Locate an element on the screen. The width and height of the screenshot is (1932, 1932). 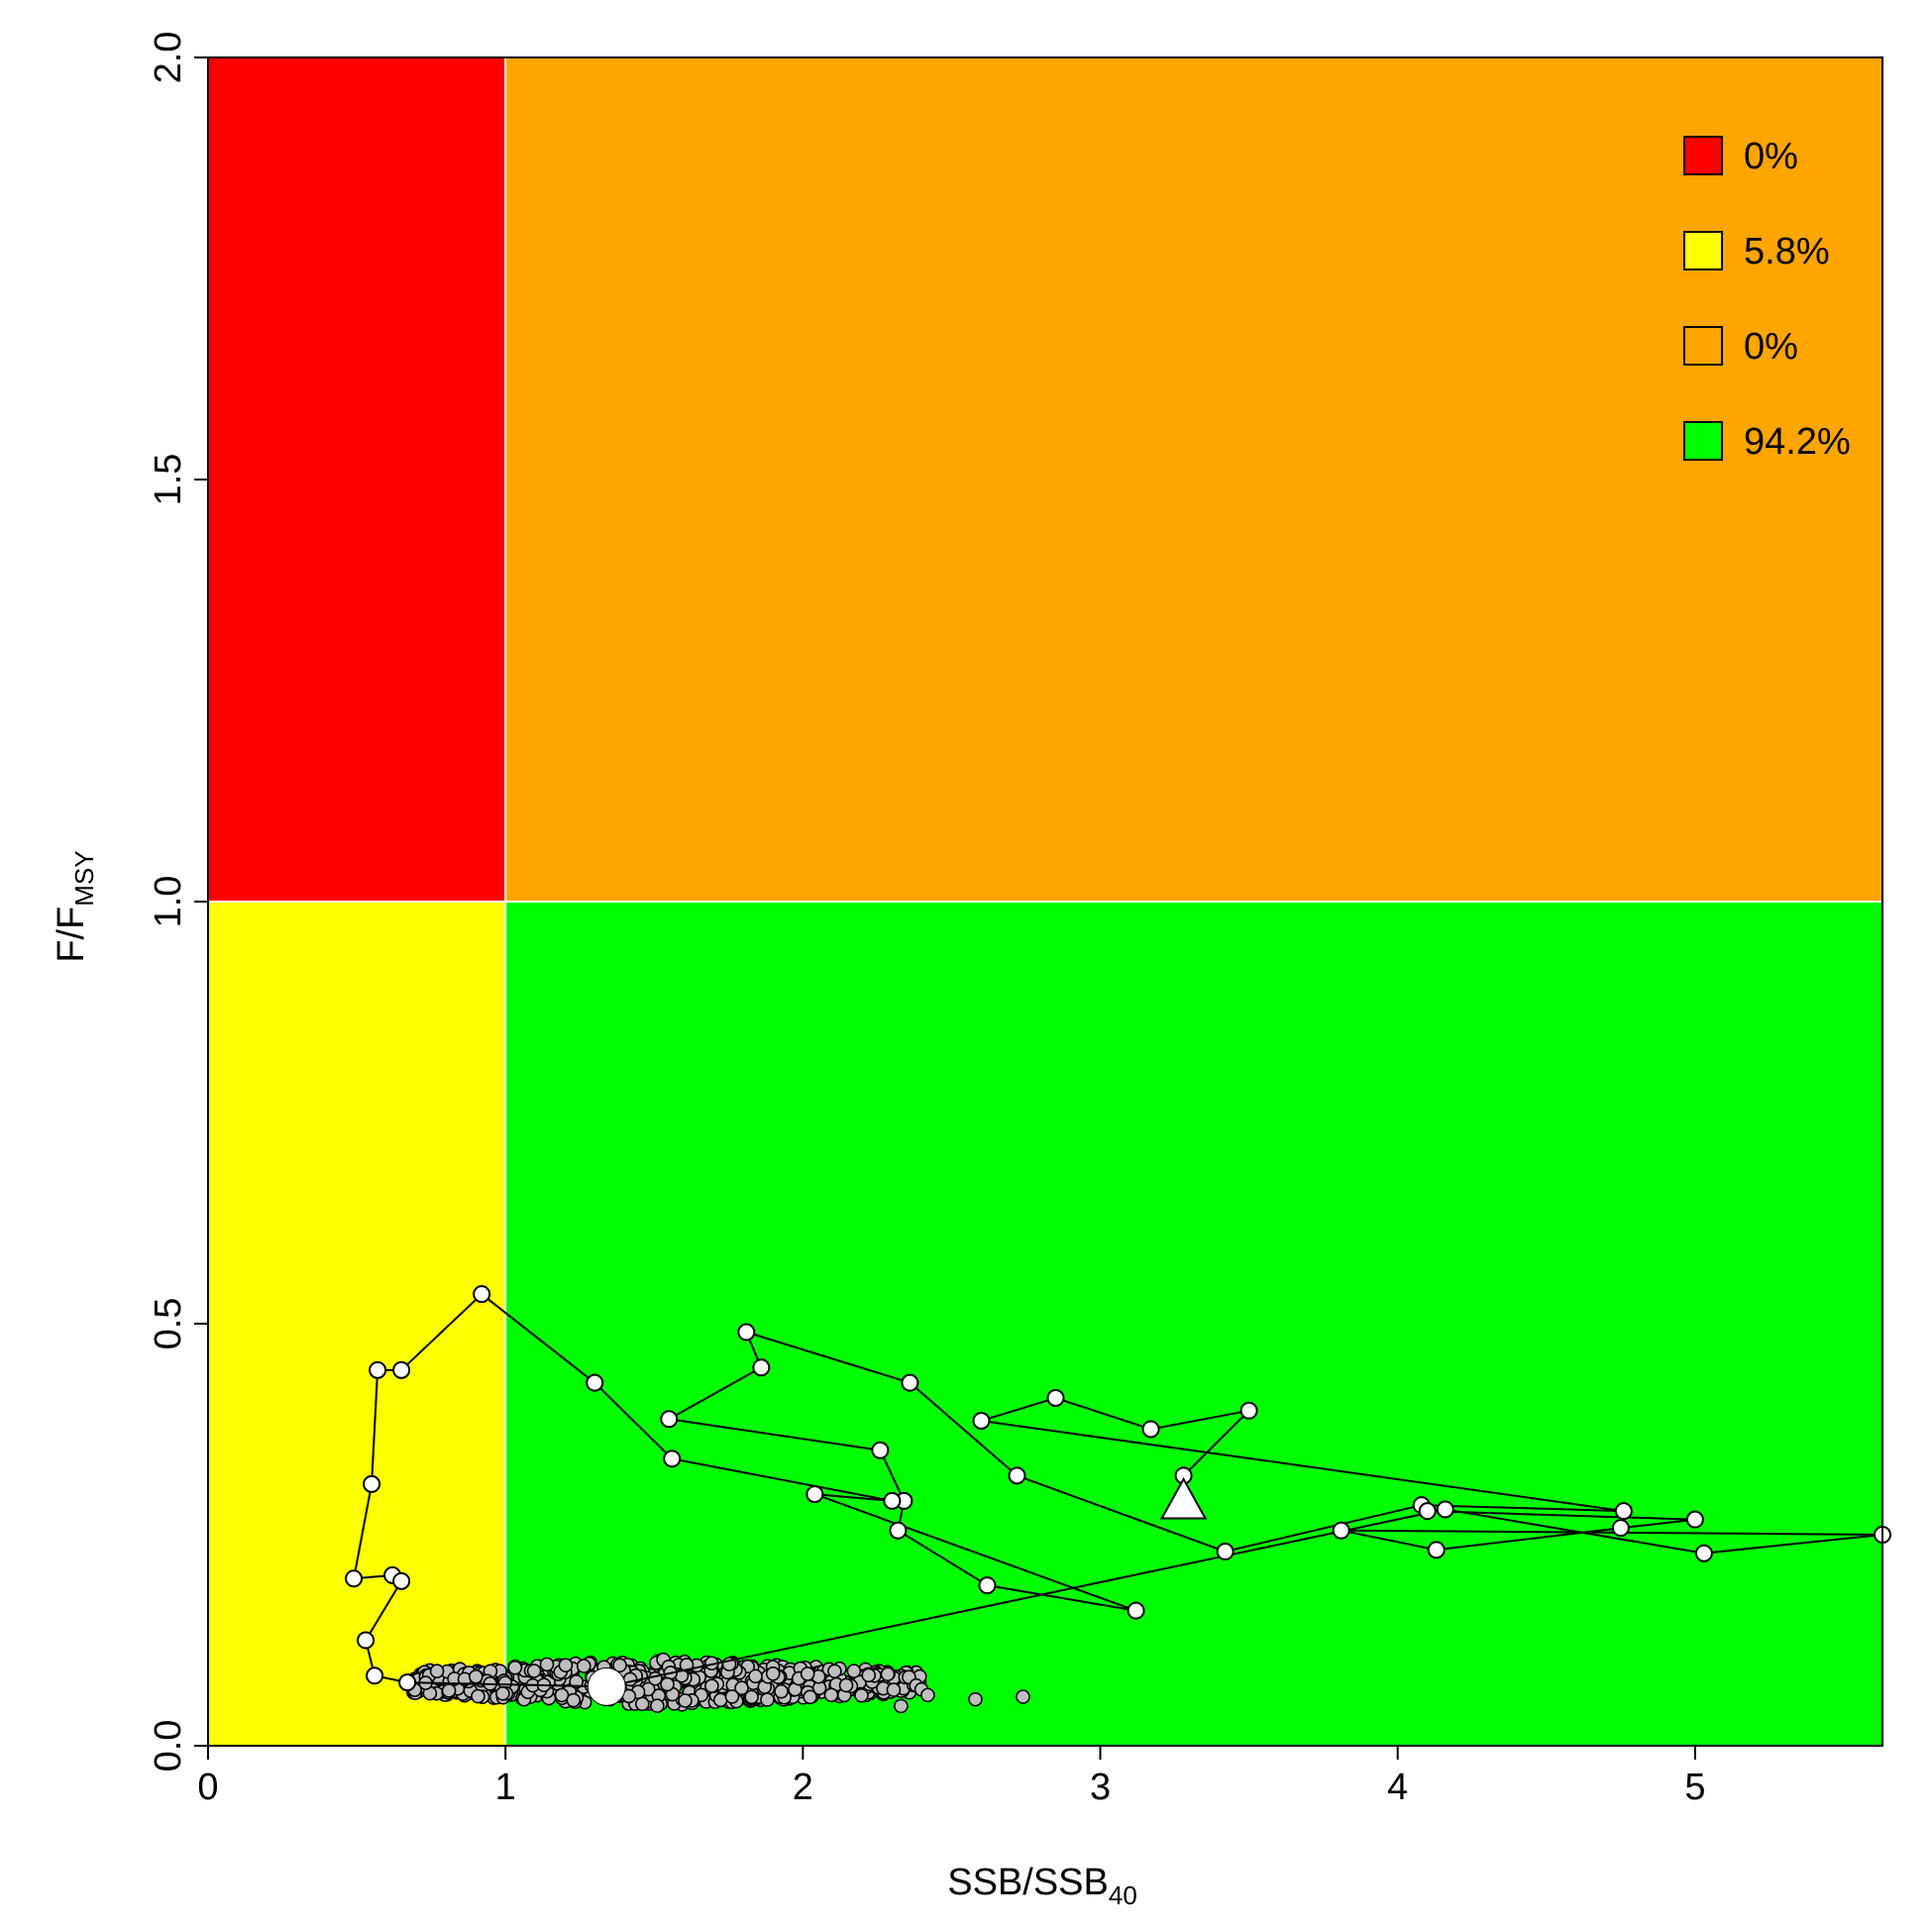
y-tick-label: 1.0 is located at coordinates (169, 902).